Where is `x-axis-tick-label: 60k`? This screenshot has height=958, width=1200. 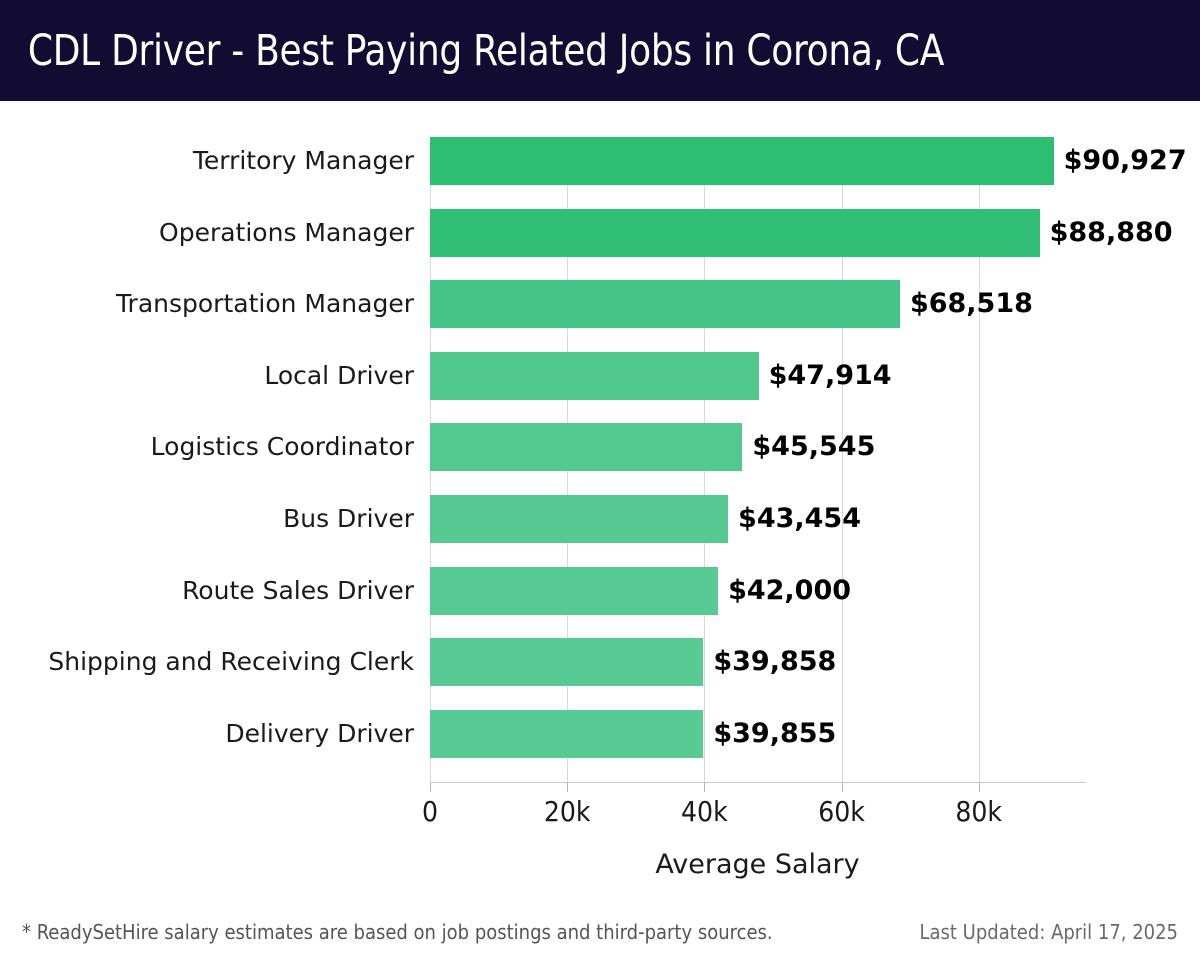 x-axis-tick-label: 60k is located at coordinates (841, 811).